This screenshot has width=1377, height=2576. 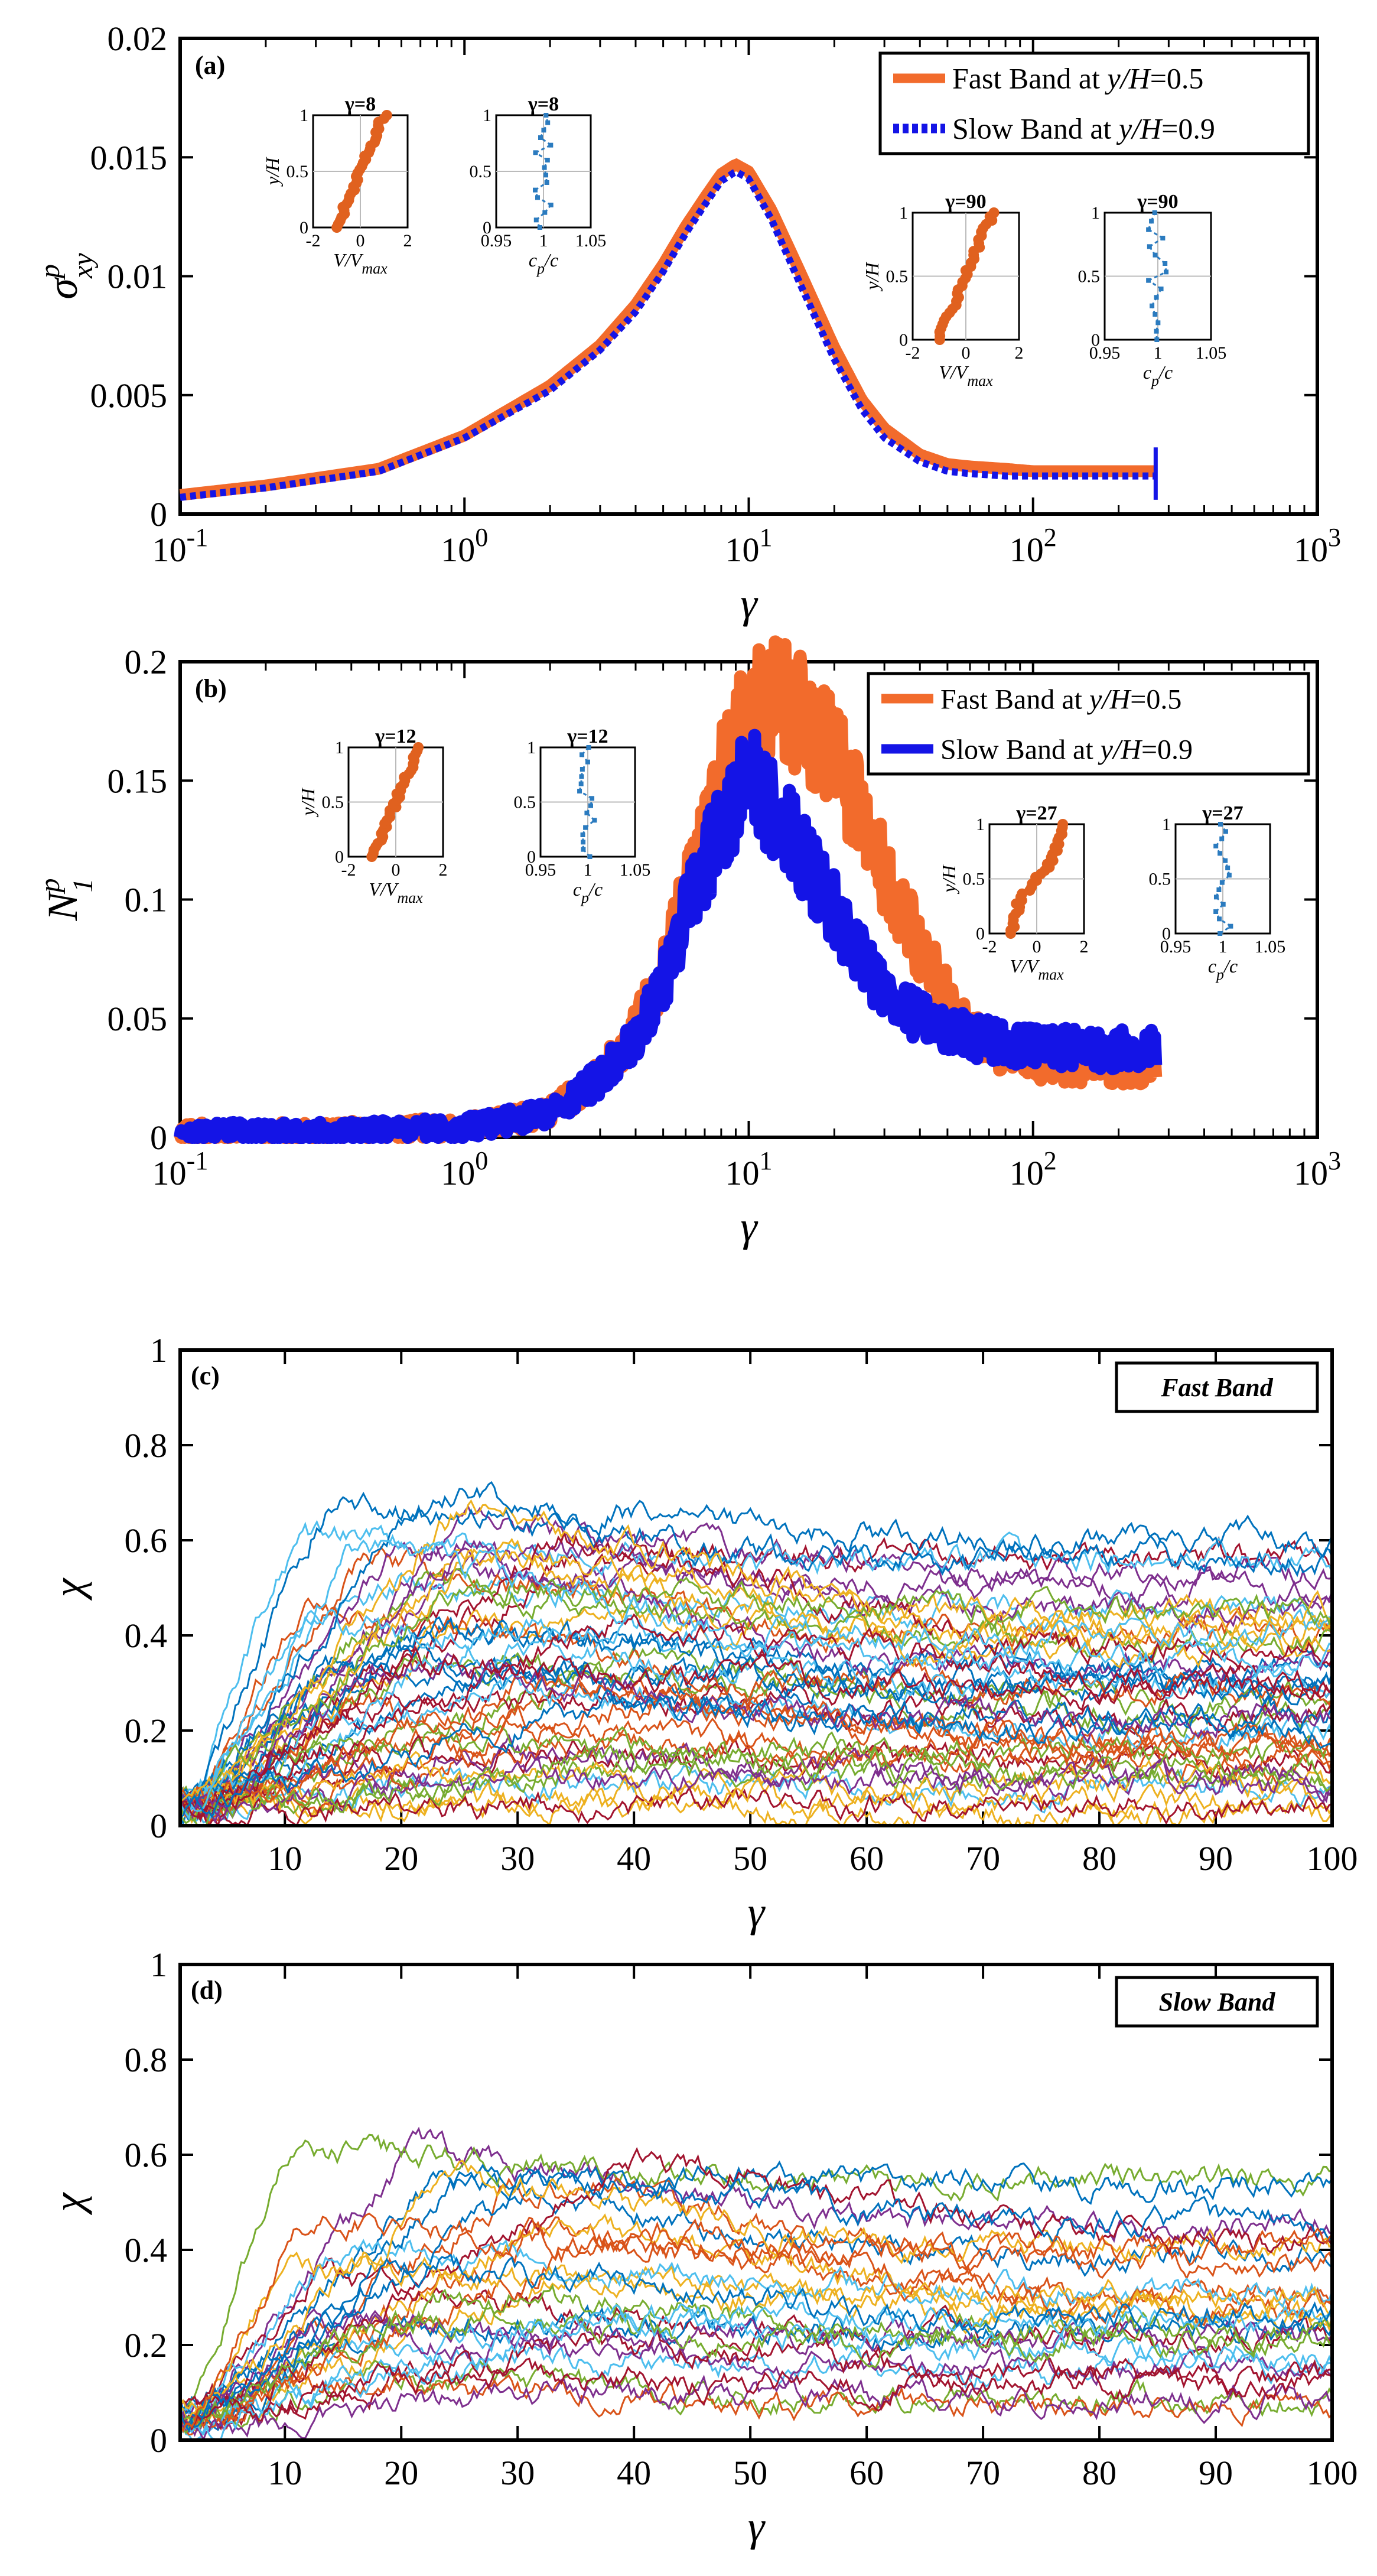 What do you see at coordinates (757, 1912) in the screenshot?
I see `x-axis-label: γ` at bounding box center [757, 1912].